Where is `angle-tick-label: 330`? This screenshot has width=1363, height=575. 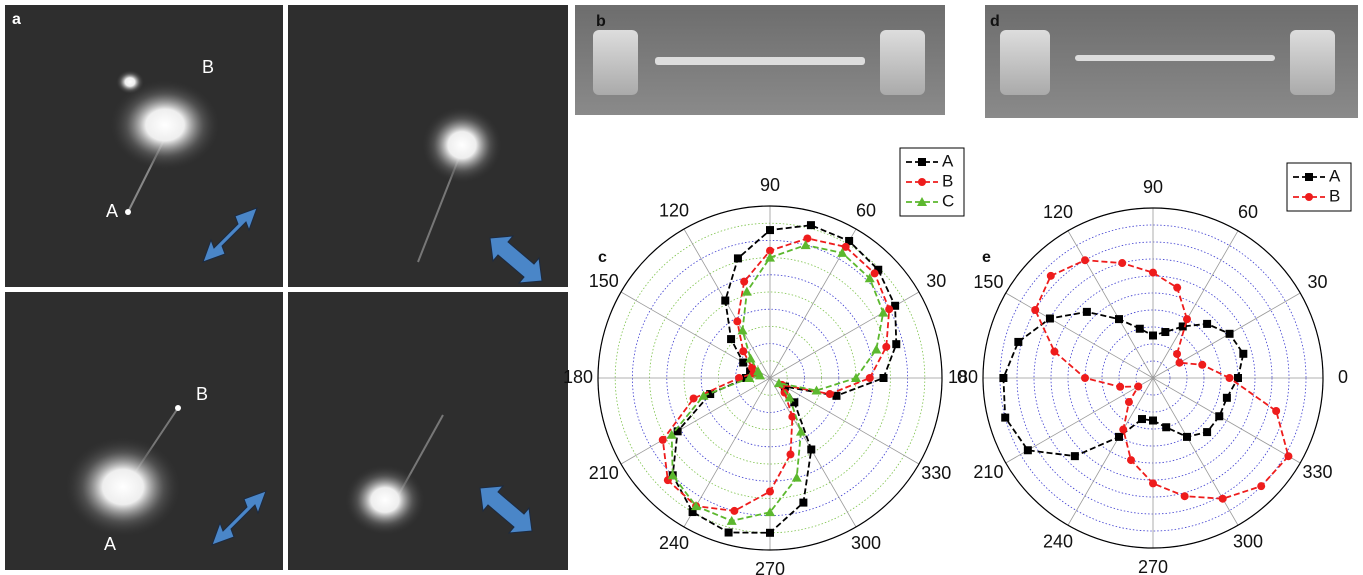
angle-tick-label: 330 is located at coordinates (1318, 472).